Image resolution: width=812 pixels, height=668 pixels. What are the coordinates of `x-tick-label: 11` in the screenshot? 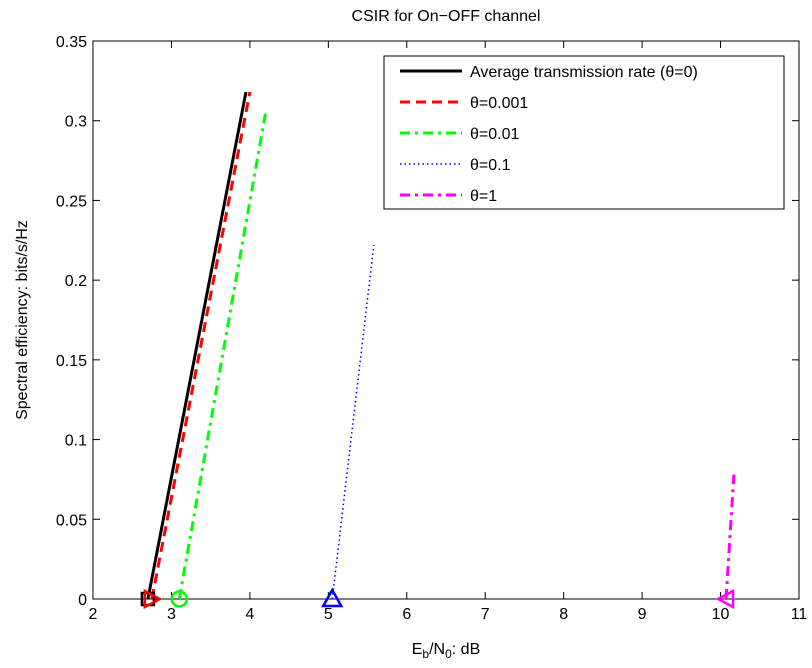 It's located at (799, 614).